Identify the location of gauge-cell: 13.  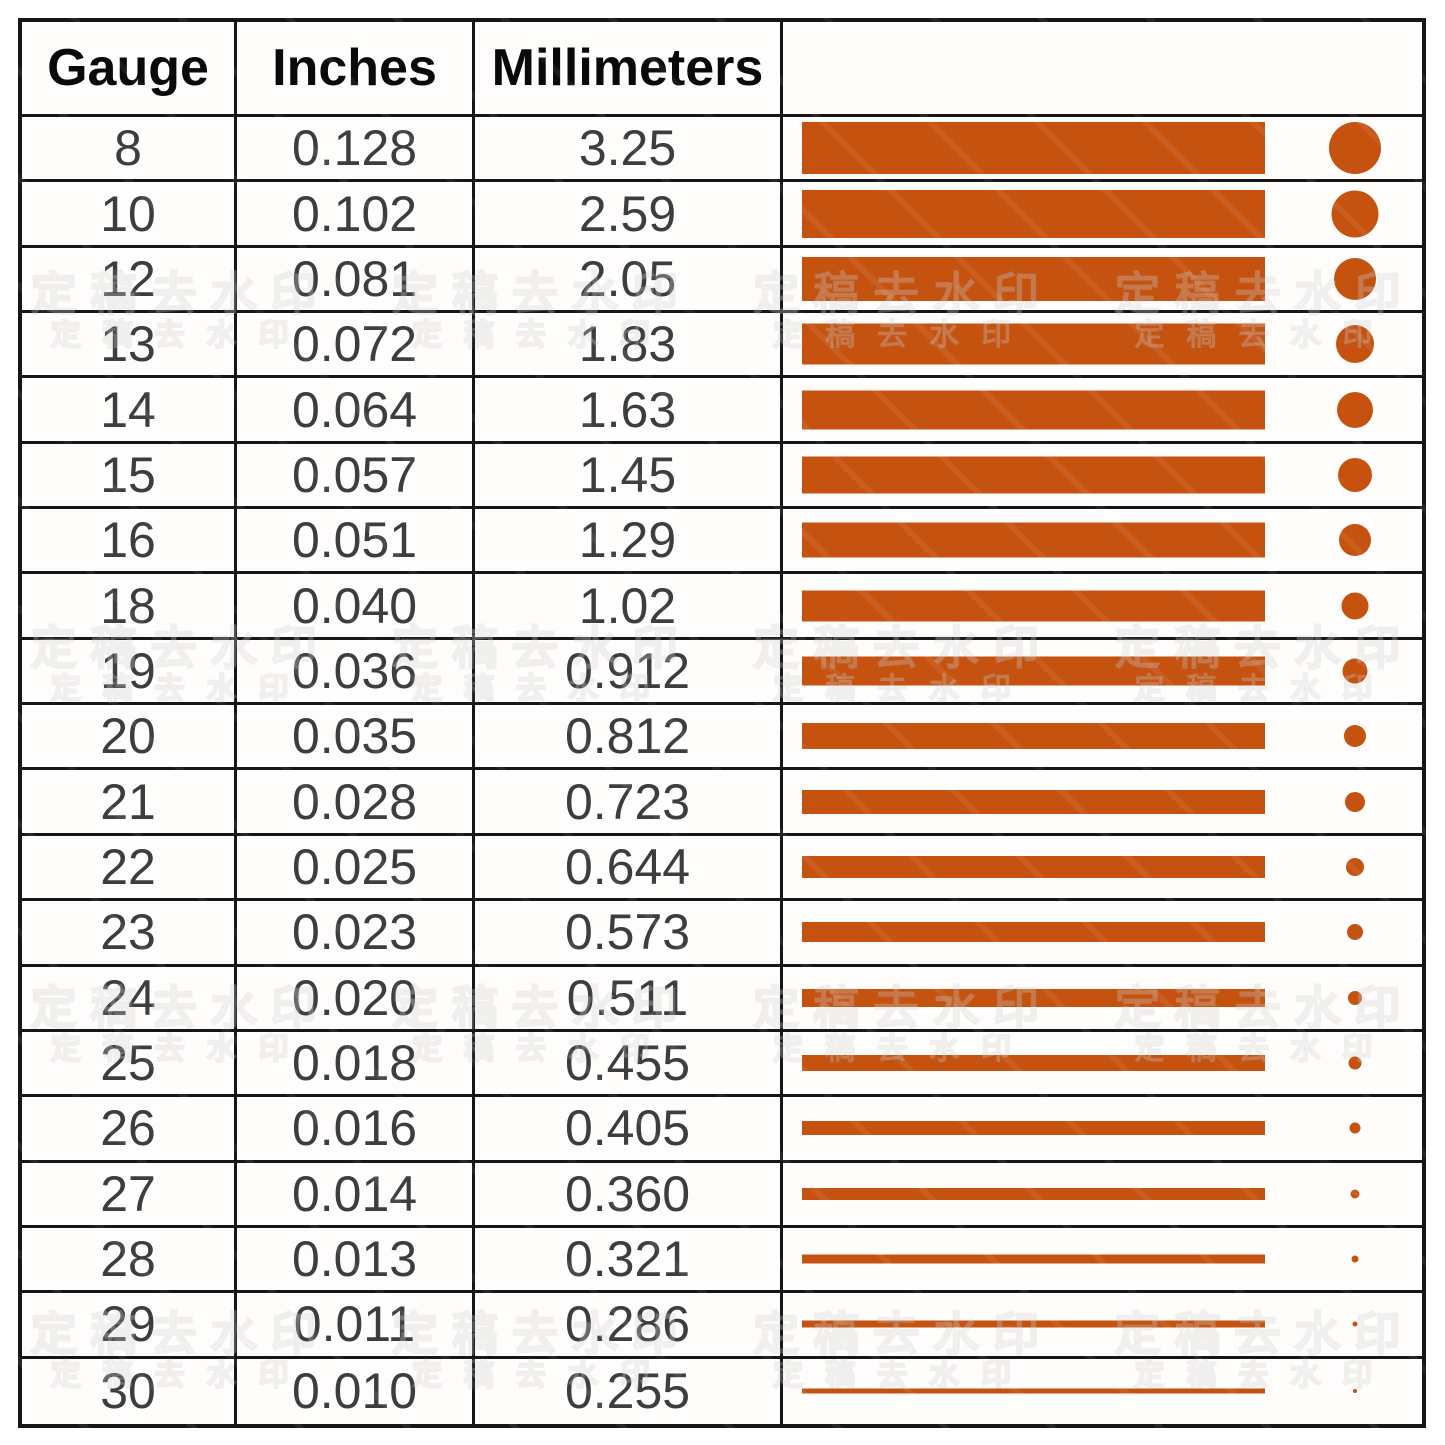
(129, 346).